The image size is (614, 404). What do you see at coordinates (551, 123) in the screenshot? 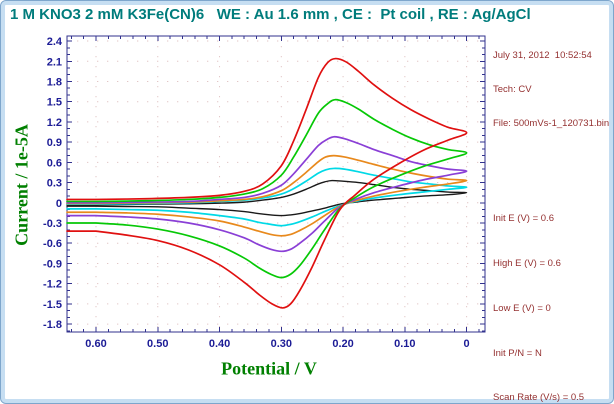
I see `file-label: File: 500mVs-1_120731.bin` at bounding box center [551, 123].